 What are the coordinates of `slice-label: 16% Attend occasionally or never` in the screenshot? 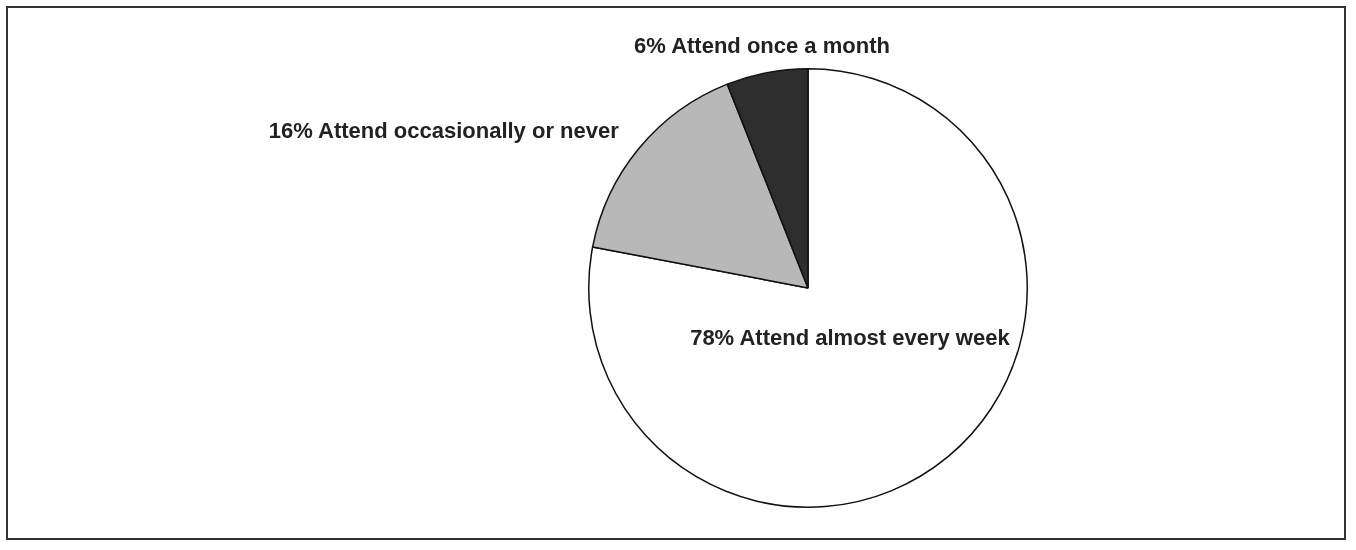 It's located at (444, 130).